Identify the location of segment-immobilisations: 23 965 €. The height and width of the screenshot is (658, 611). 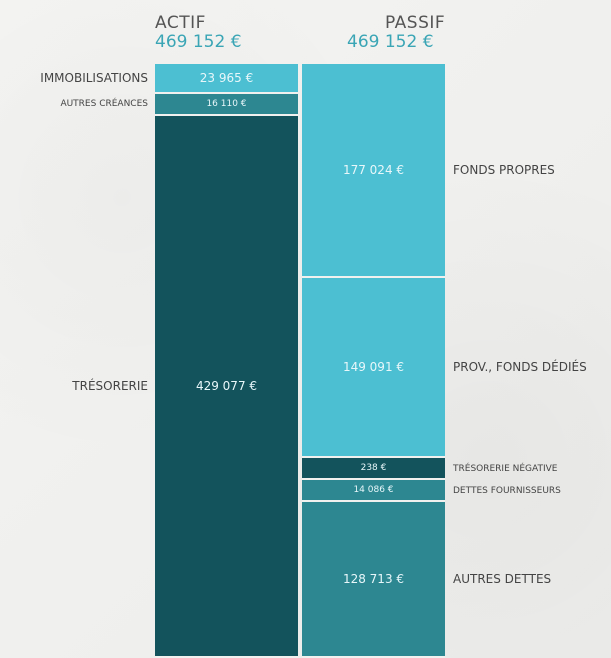
(226, 79).